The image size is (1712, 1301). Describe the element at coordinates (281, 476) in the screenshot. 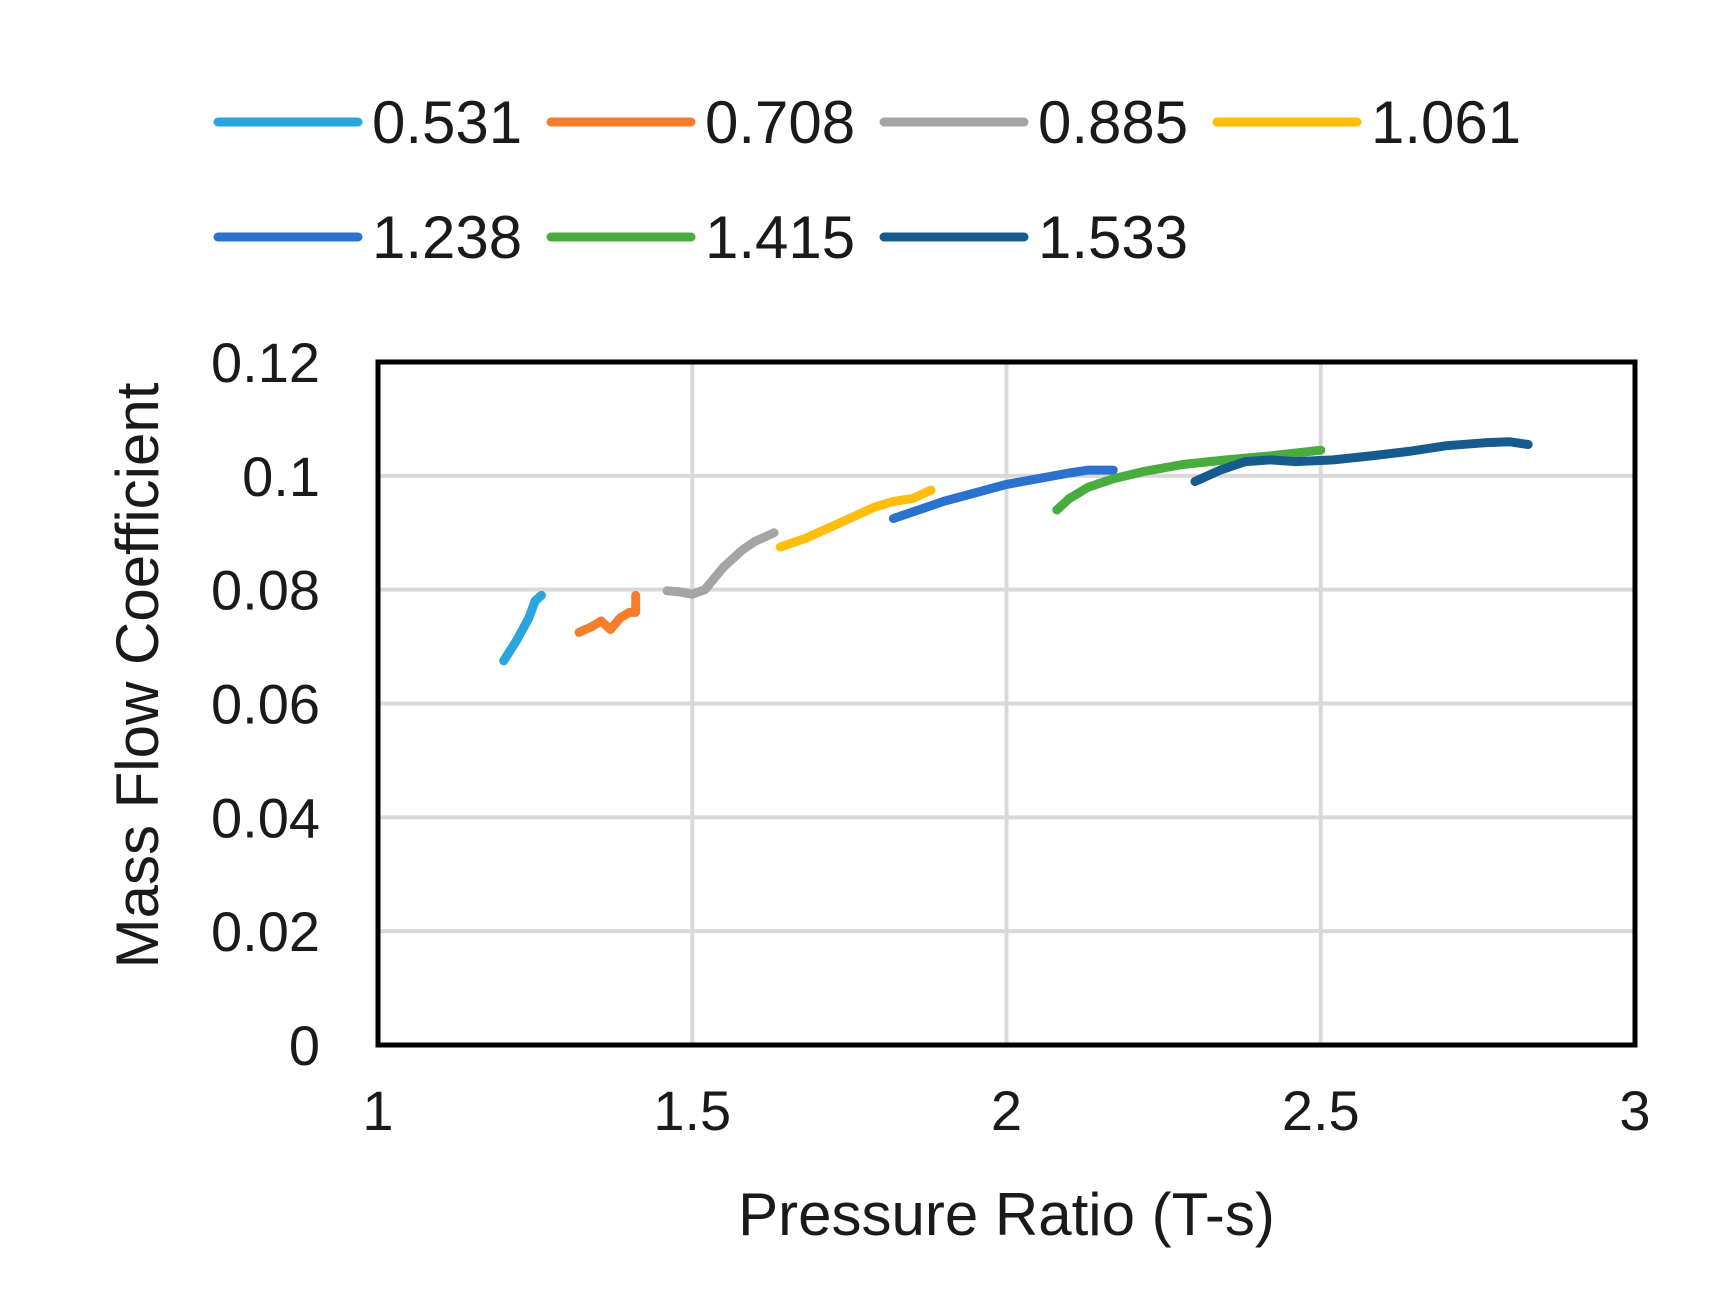

I see `y-tick-label: 0.1` at that location.